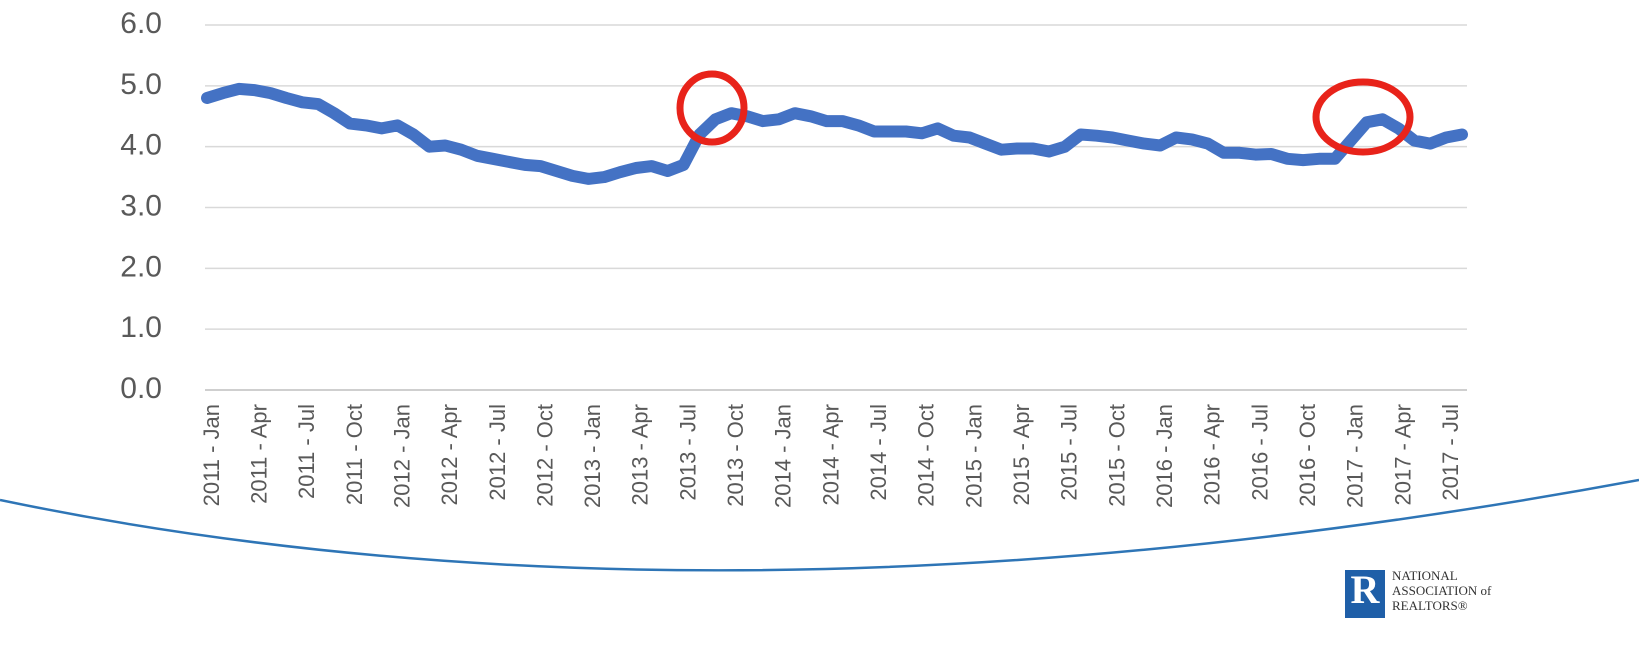 The image size is (1639, 665). What do you see at coordinates (141, 84) in the screenshot?
I see `y-tick-label: 5.0` at bounding box center [141, 84].